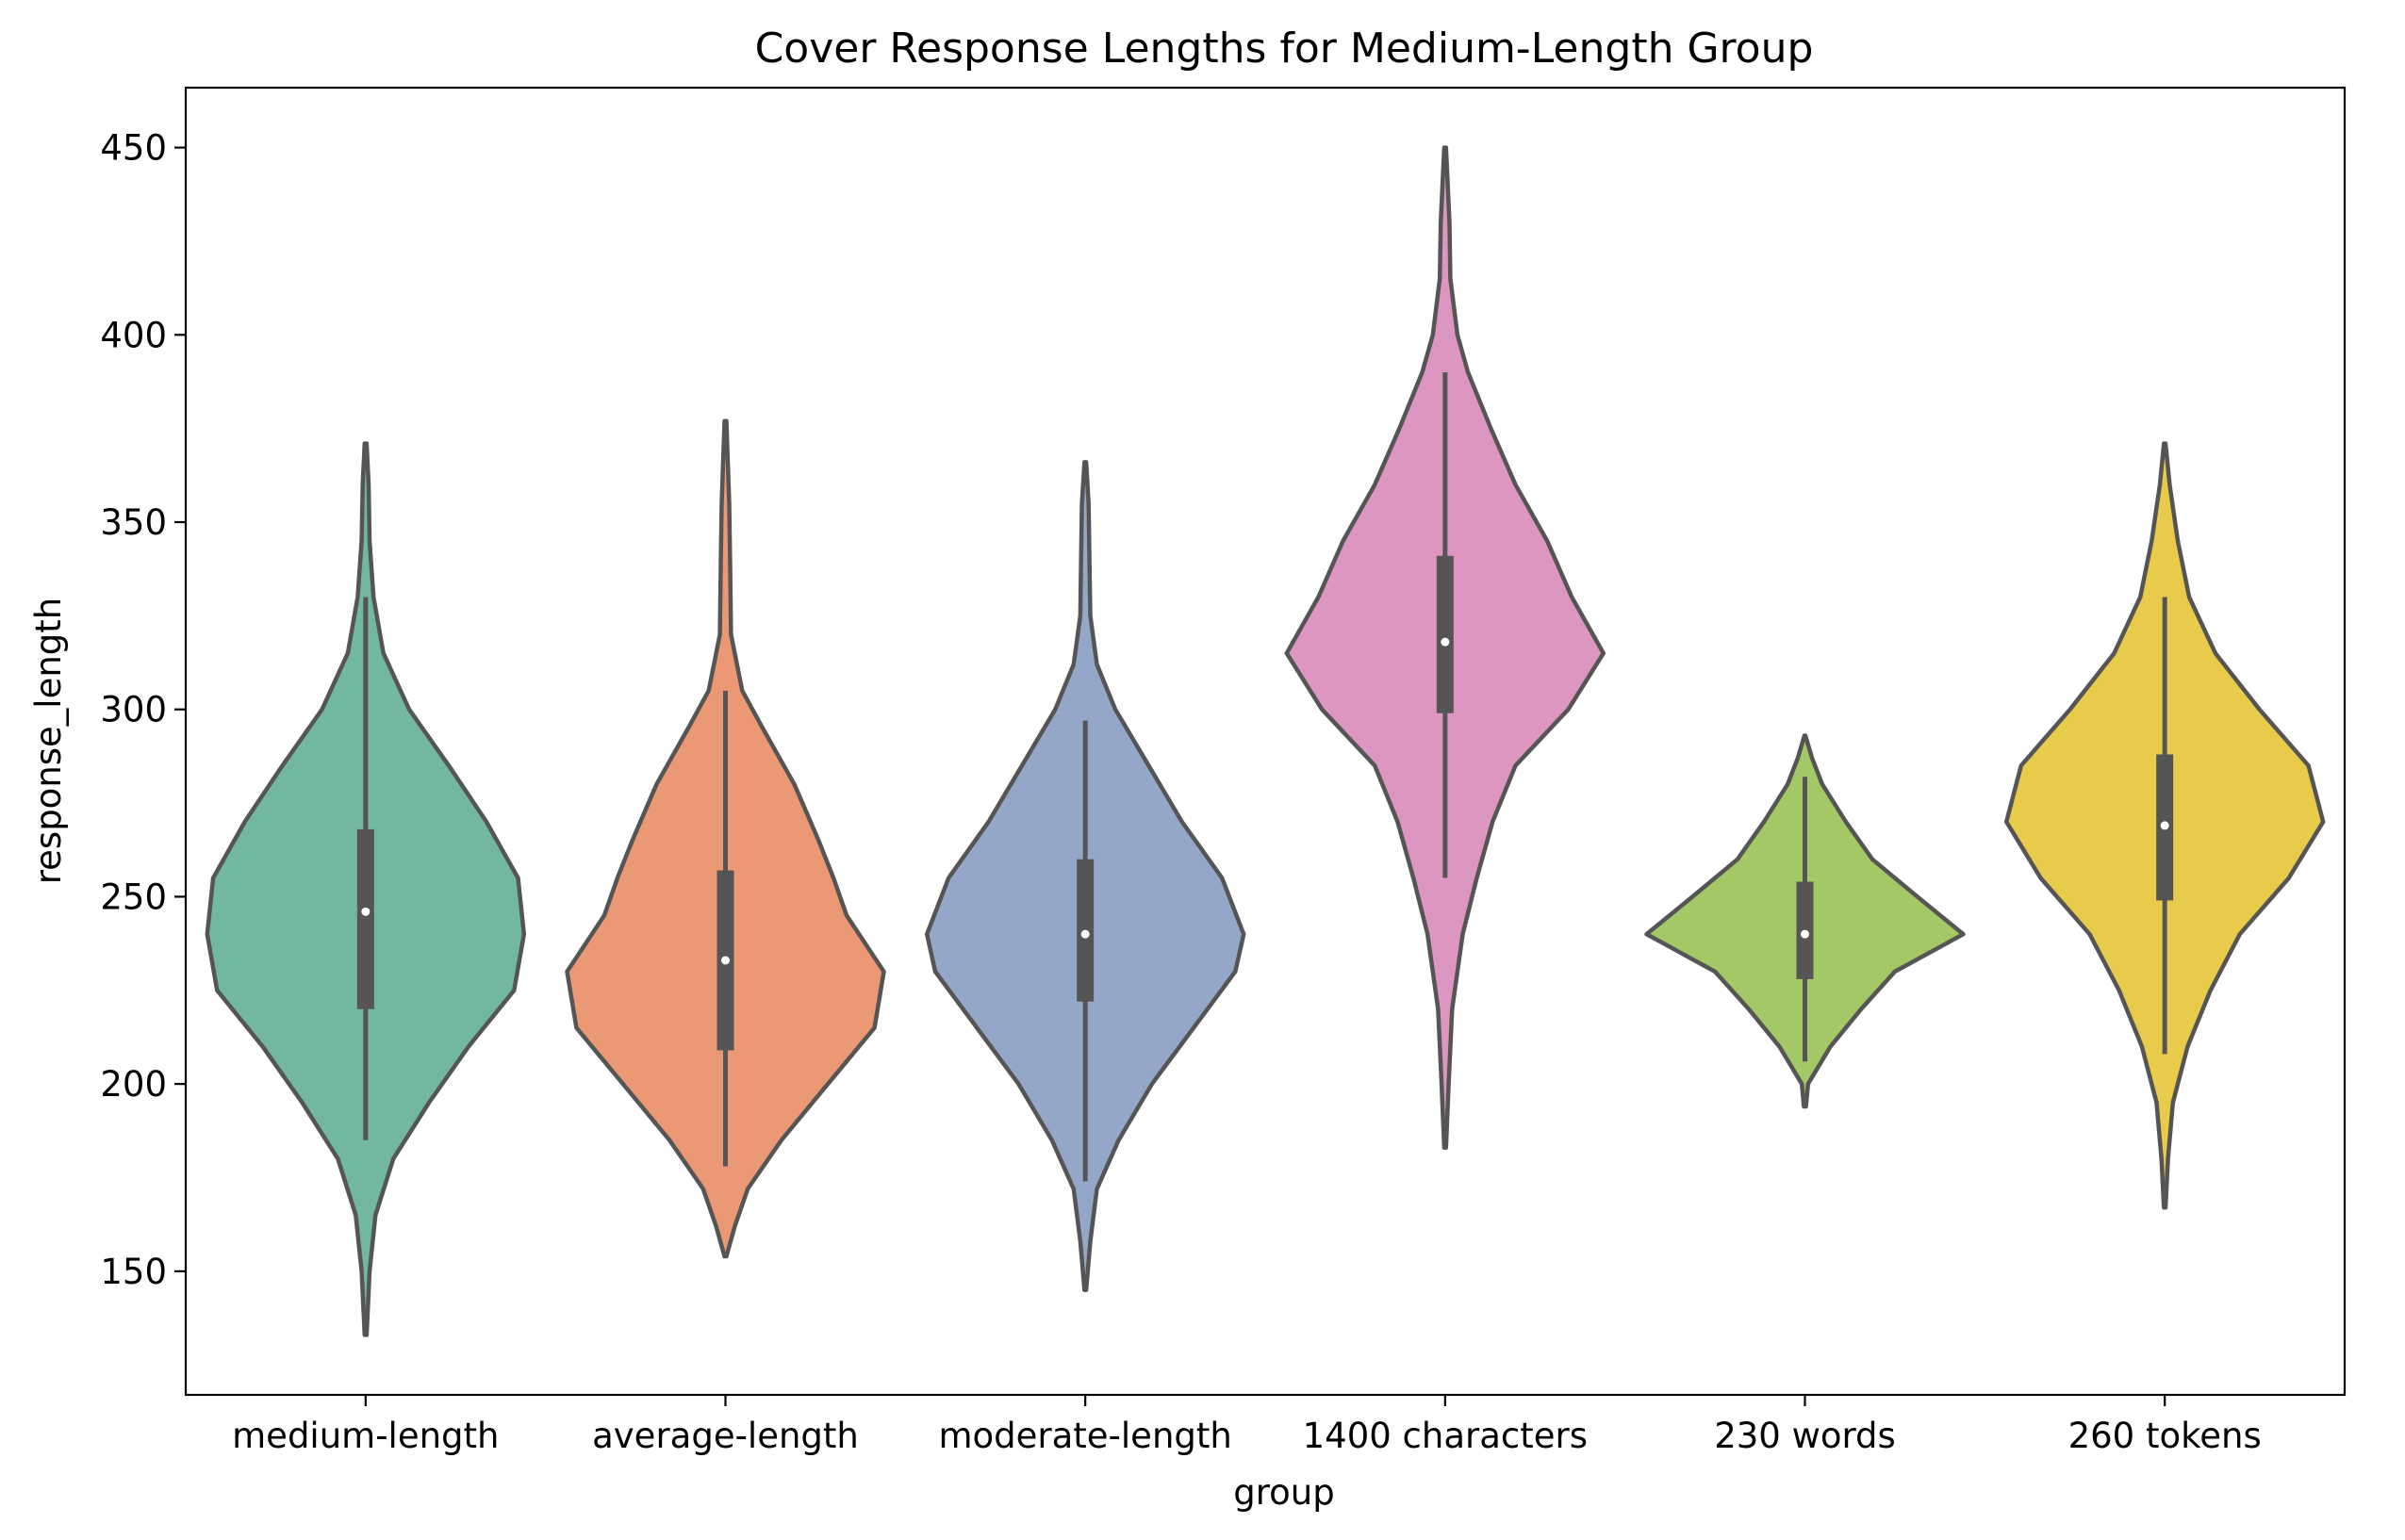  What do you see at coordinates (133, 1272) in the screenshot?
I see `y-tick-label-150: 150` at bounding box center [133, 1272].